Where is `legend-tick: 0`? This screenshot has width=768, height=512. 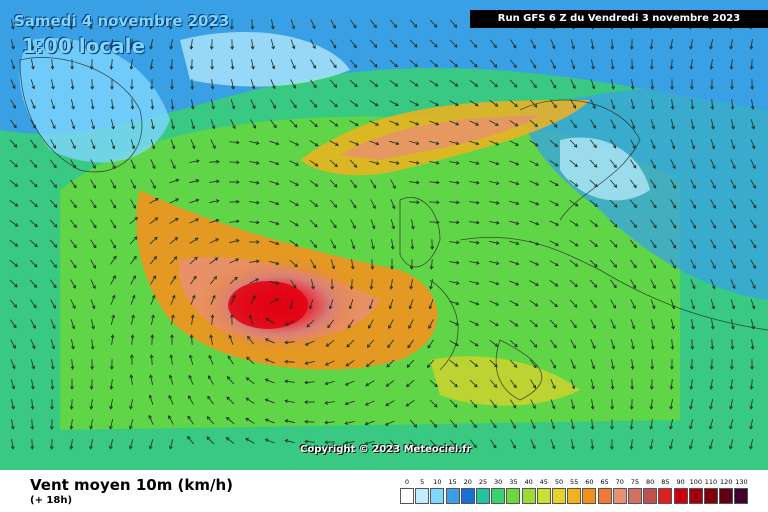
legend-tick: 0 is located at coordinates (407, 482).